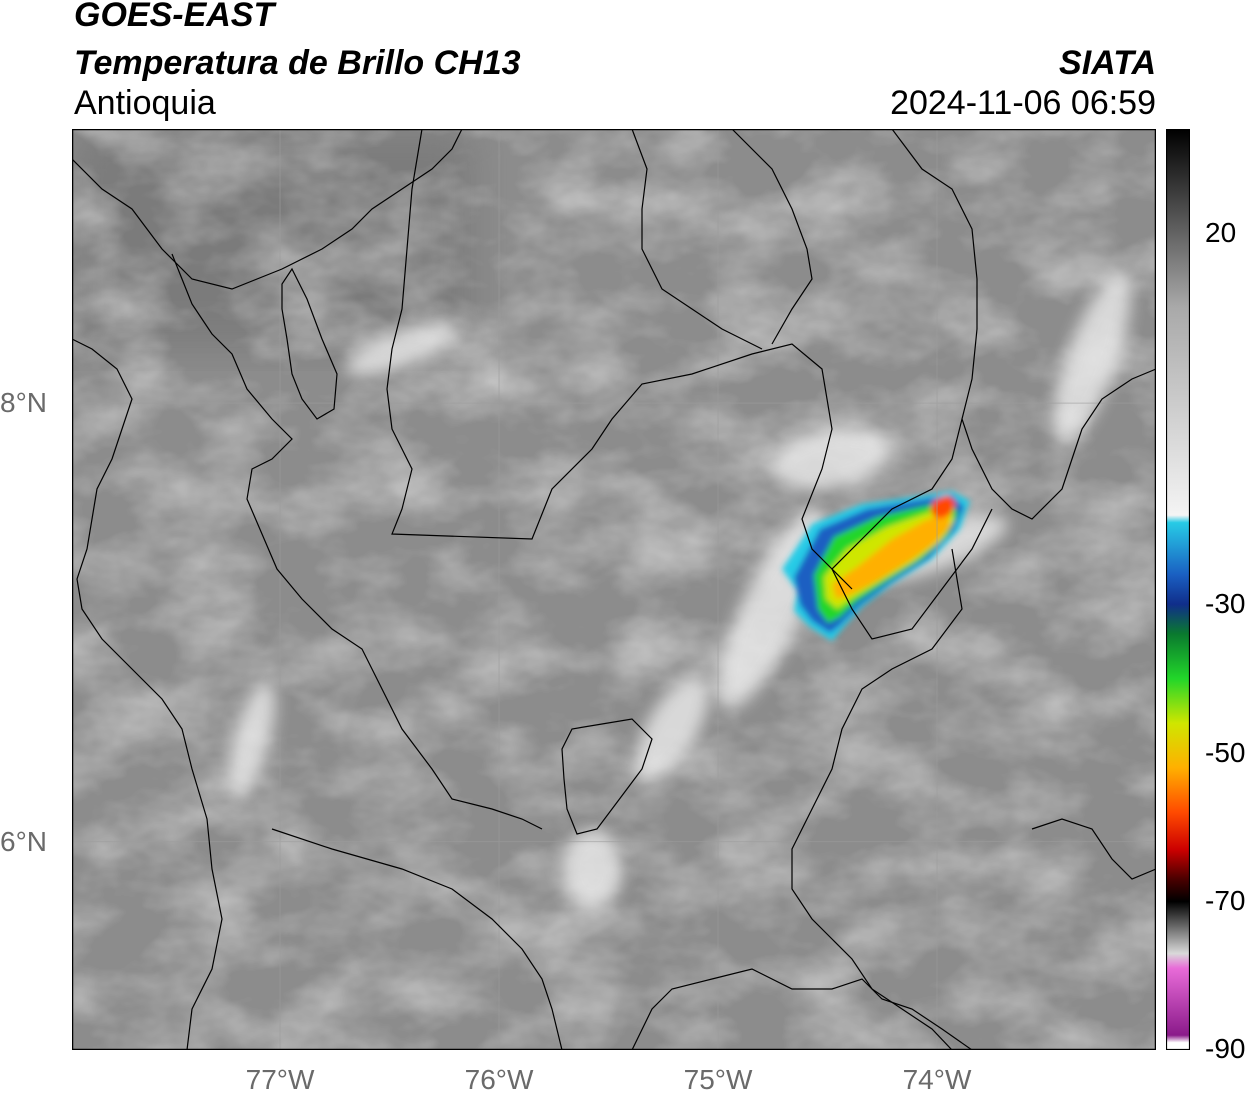 The image size is (1252, 1099). Describe the element at coordinates (1093, 849) in the screenshot. I see `southeast-region-border` at that location.